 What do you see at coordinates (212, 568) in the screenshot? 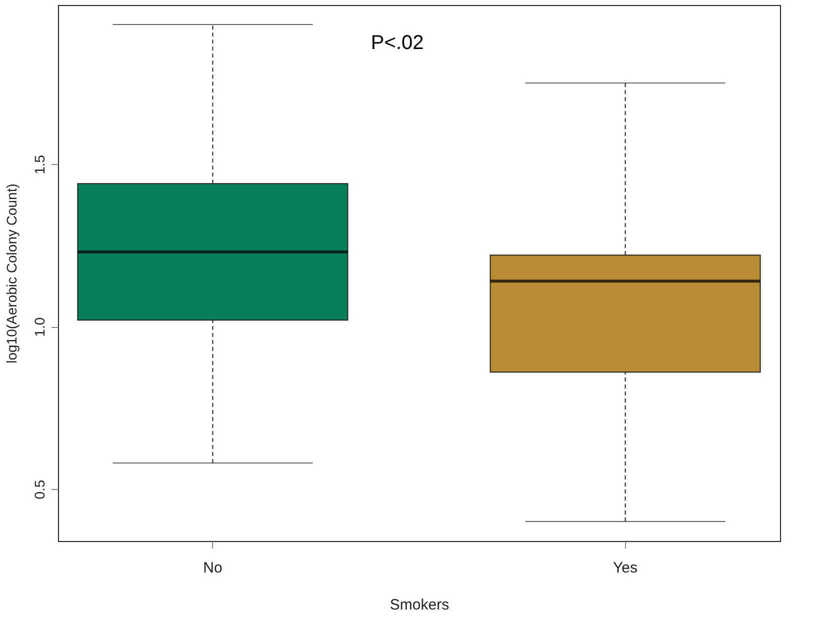
I see `x-tick-label: No` at bounding box center [212, 568].